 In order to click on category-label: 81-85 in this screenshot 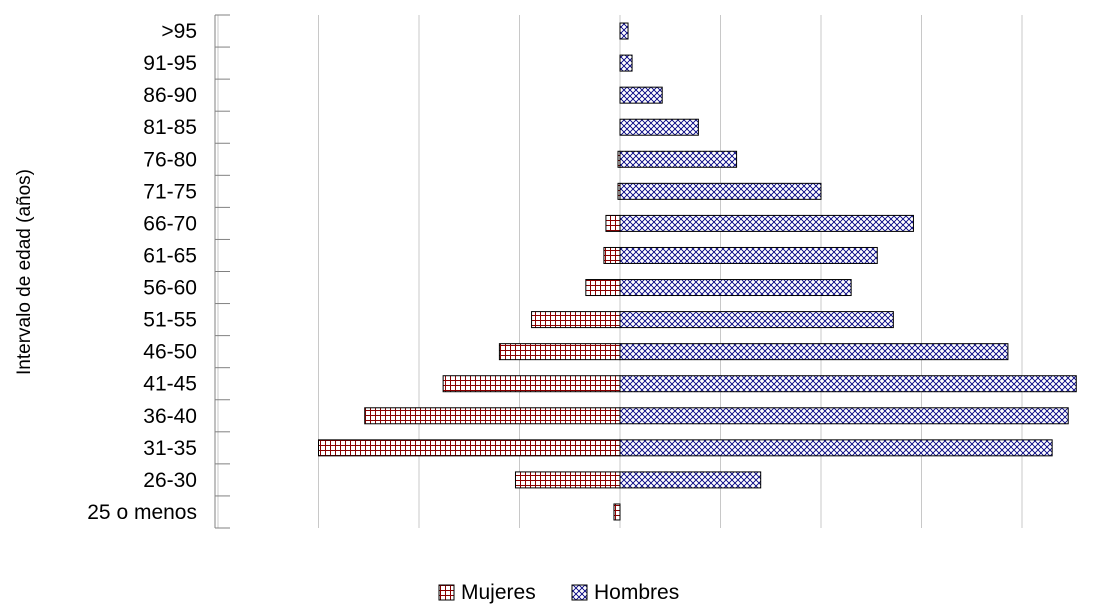, I will do `click(170, 127)`.